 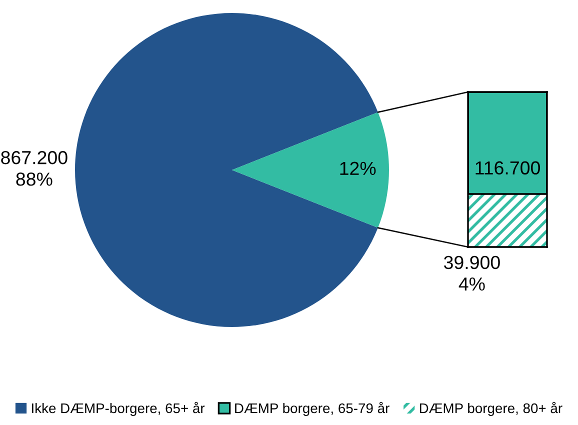 I want to click on pie-slice, so click(x=310, y=170).